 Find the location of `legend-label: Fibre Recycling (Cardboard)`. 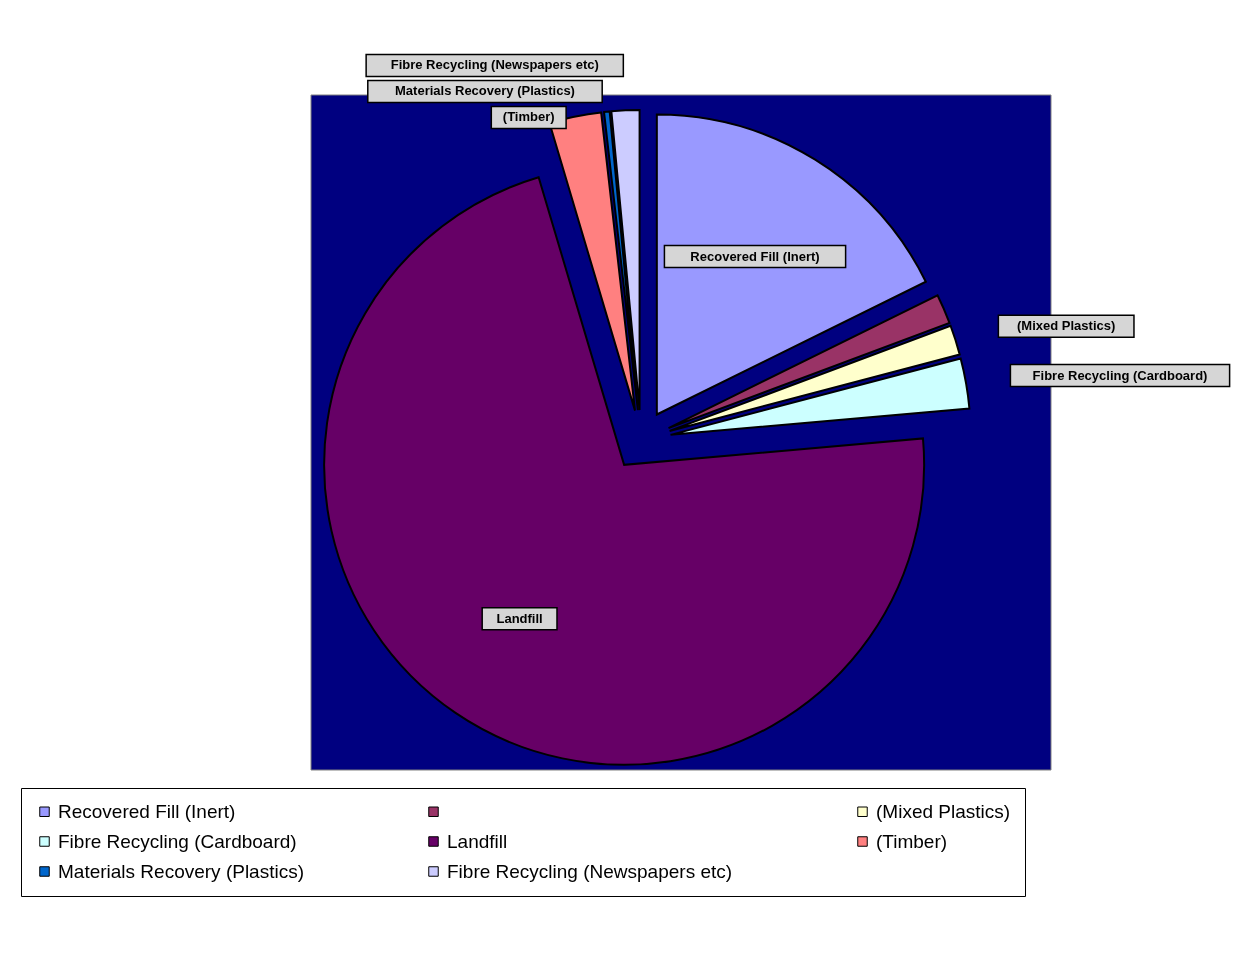

legend-label: Fibre Recycling (Cardboard) is located at coordinates (177, 841).